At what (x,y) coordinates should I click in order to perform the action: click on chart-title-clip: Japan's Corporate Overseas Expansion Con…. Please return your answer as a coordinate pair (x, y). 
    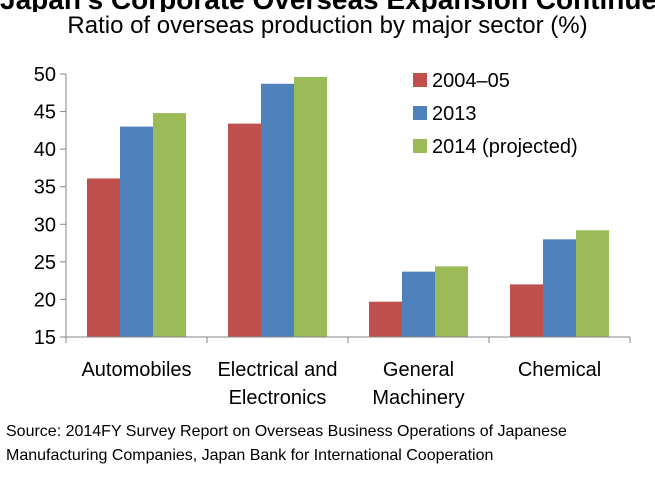
    Looking at the image, I should click on (327, 6).